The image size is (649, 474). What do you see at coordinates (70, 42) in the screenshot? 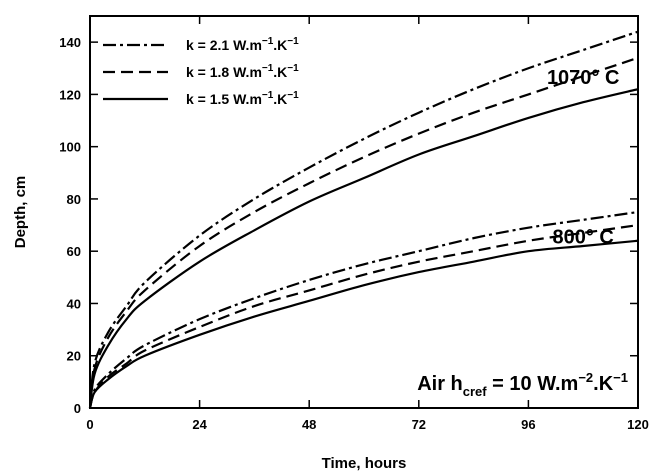
I see `y-tick-label: 140` at bounding box center [70, 42].